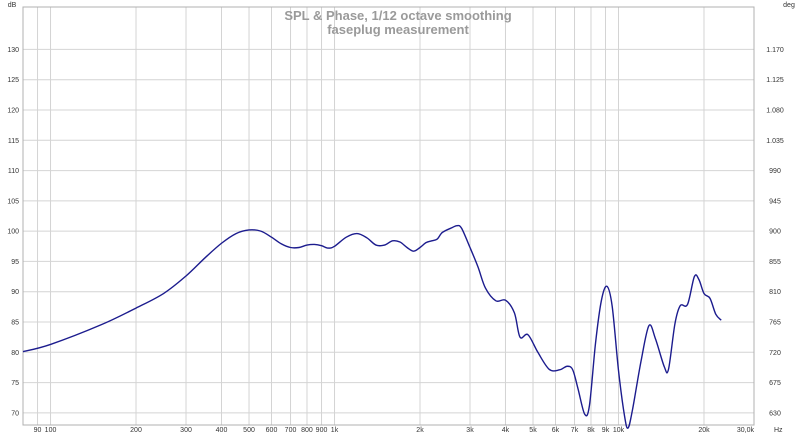 The image size is (800, 440). Describe the element at coordinates (775, 141) in the screenshot. I see `y2-tick-label: 1.035` at that location.